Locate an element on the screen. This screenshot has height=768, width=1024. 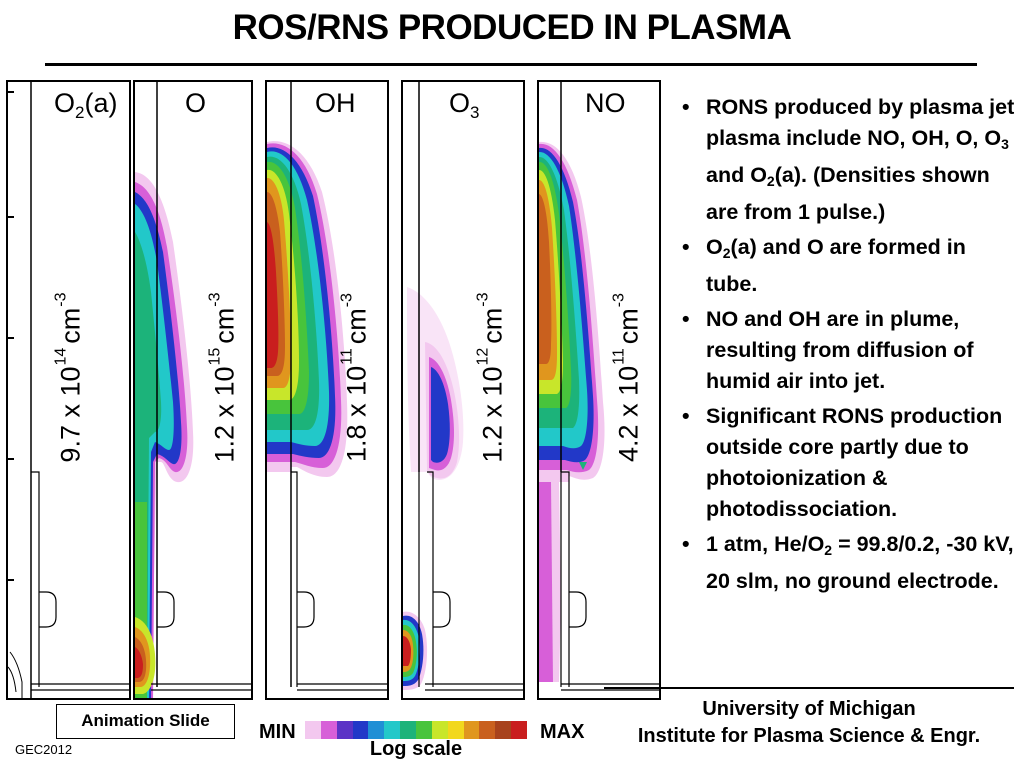
panel-oh: OH 1.8 x 1011cm-3 is located at coordinates (327, 390).